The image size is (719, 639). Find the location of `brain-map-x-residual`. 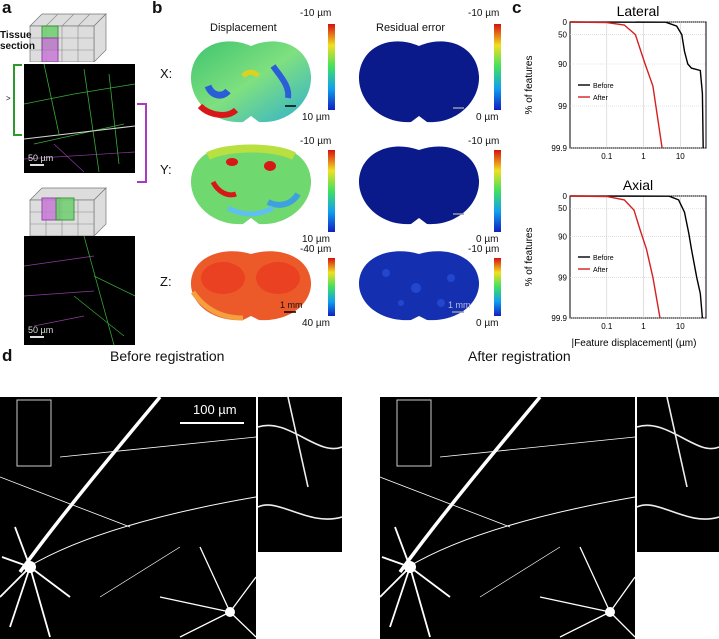

brain-map-x-residual is located at coordinates (419, 82).